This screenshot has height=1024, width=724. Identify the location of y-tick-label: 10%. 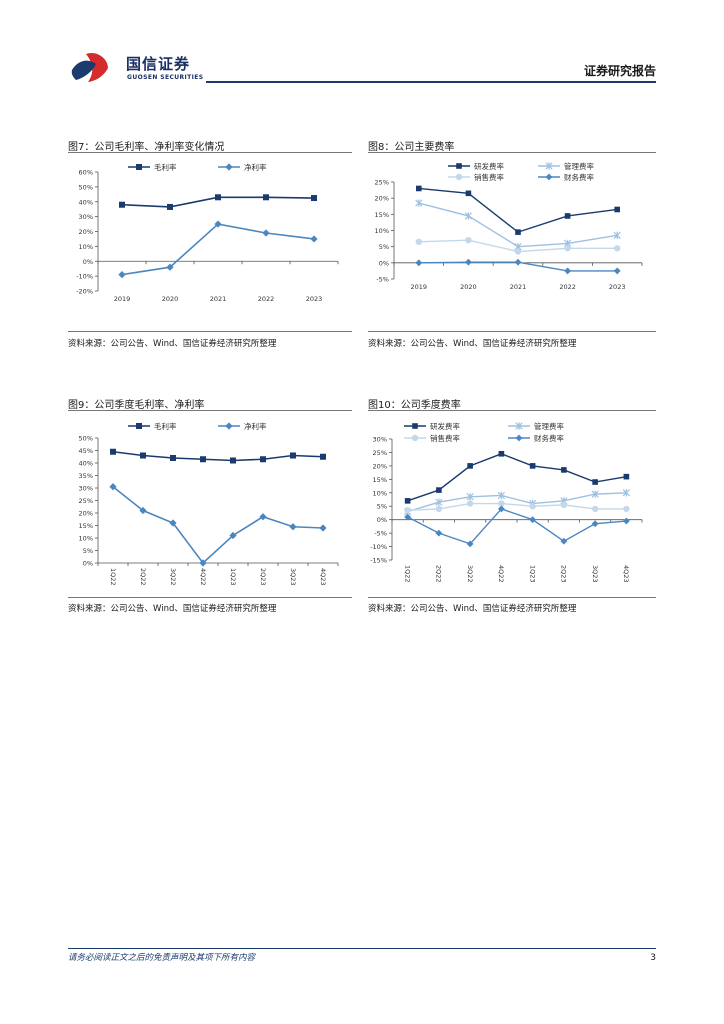
(86, 247).